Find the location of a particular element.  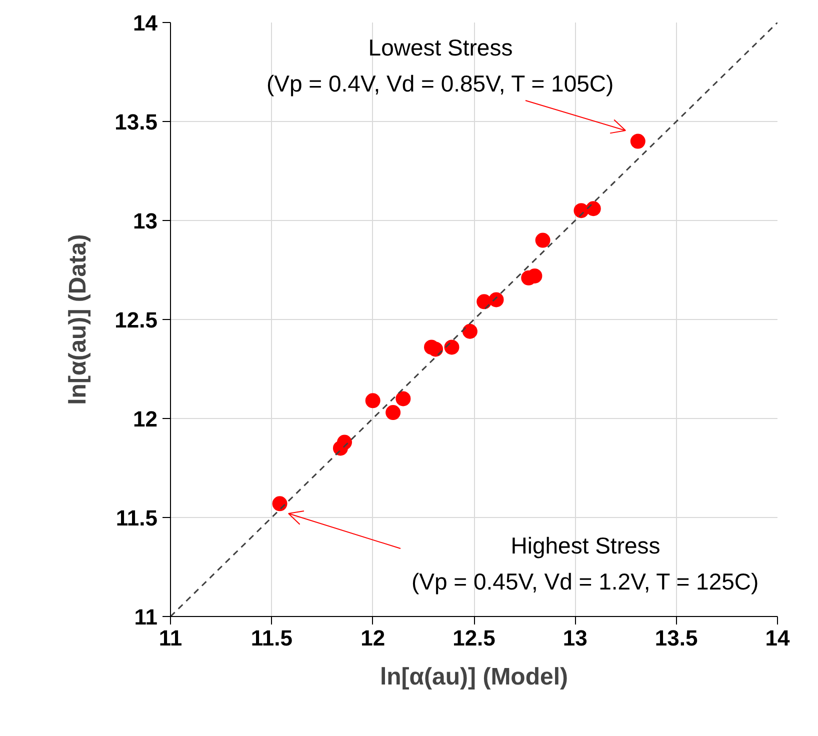

x-tick-label: 11.5 is located at coordinates (271, 638).